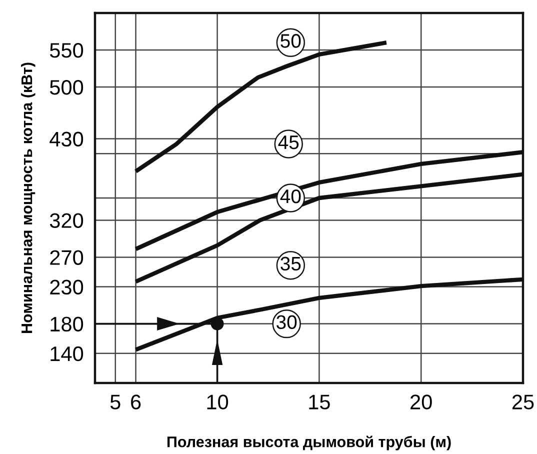 The image size is (537, 454). I want to click on y-tick-label: 500, so click(67, 87).